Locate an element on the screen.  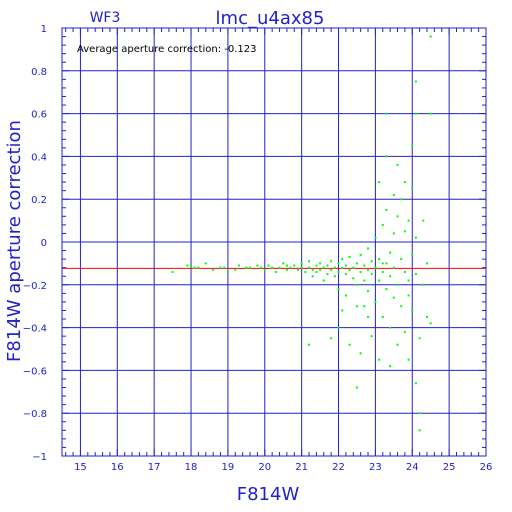
chart-annotation: Average aperture correction: -0.123 is located at coordinates (167, 49).